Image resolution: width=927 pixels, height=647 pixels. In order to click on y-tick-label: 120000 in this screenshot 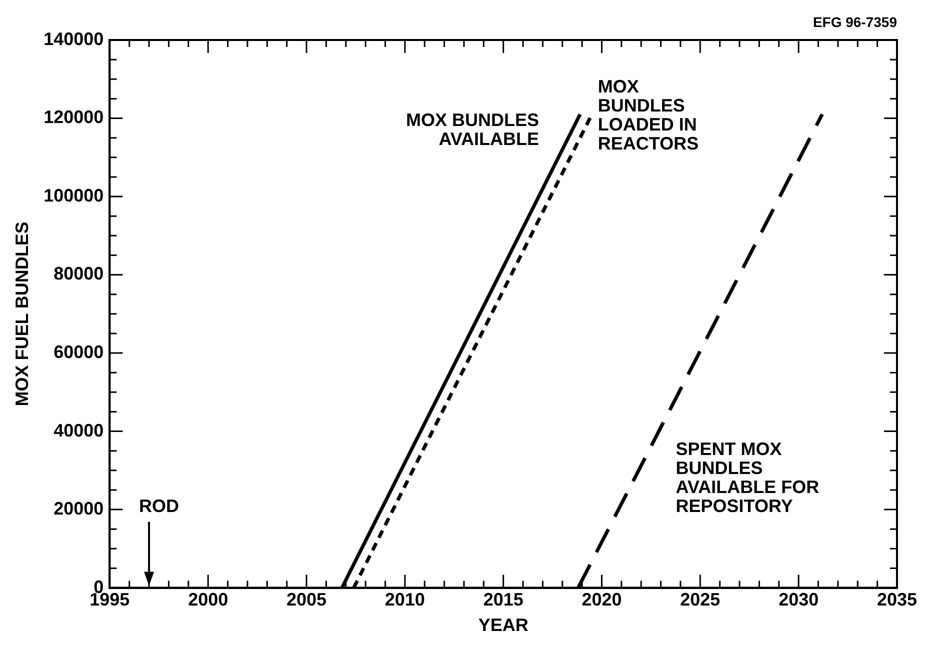, I will do `click(74, 117)`.